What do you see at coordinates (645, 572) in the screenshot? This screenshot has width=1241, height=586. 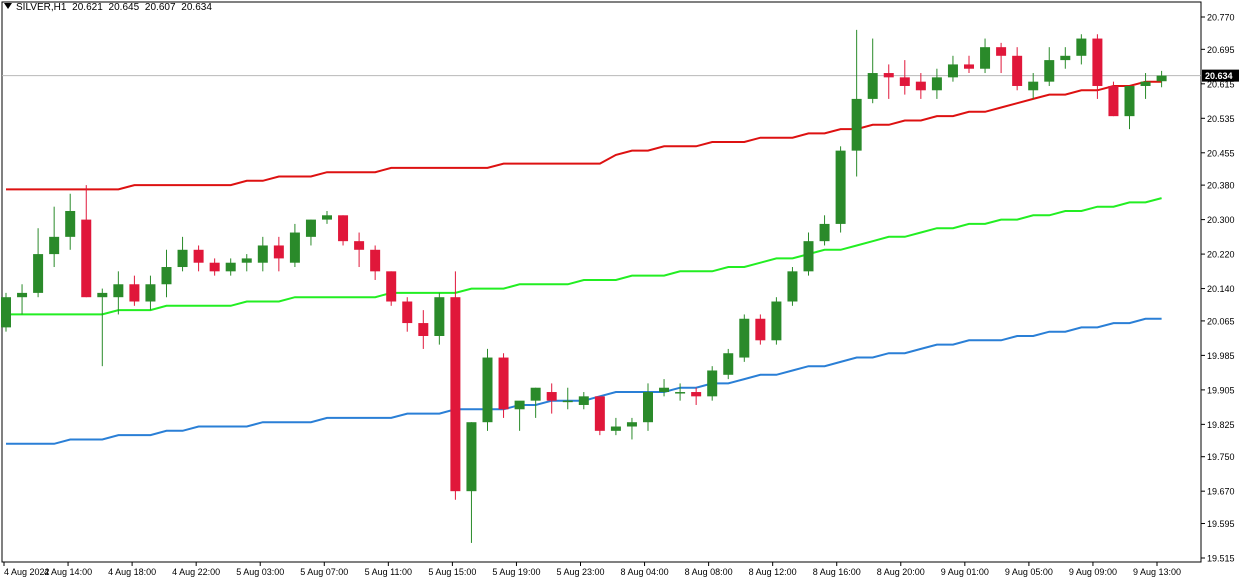 I see `x-tick-label: 8 Aug 04:00` at bounding box center [645, 572].